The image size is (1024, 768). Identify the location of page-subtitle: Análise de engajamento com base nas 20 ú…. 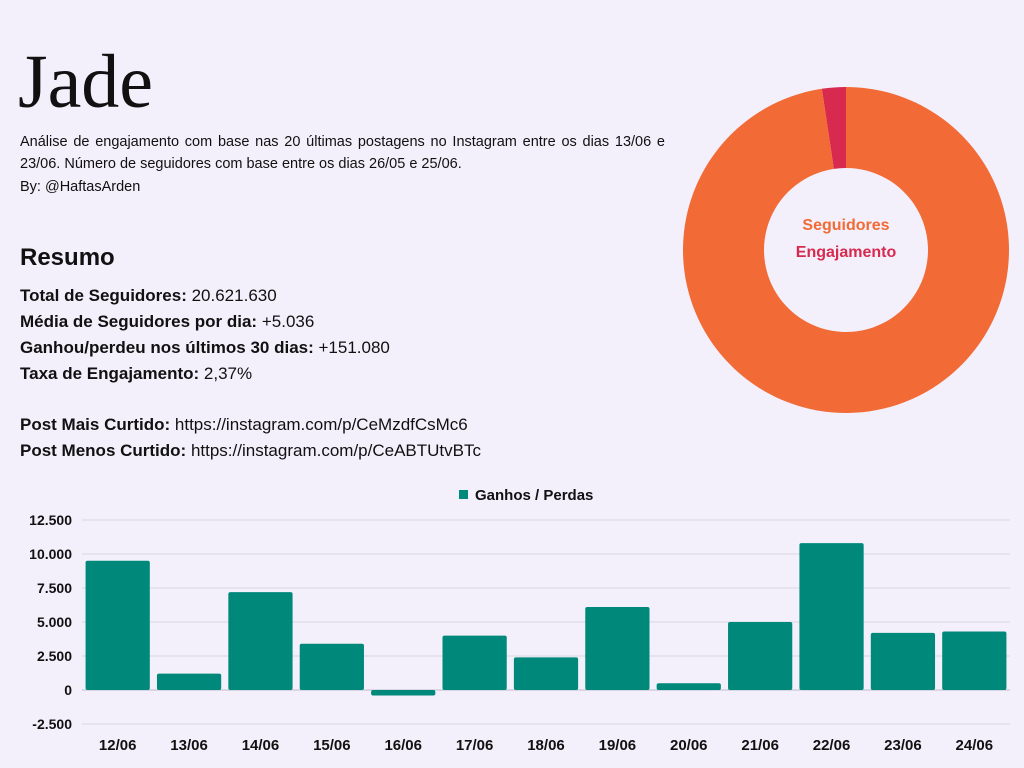
(342, 153).